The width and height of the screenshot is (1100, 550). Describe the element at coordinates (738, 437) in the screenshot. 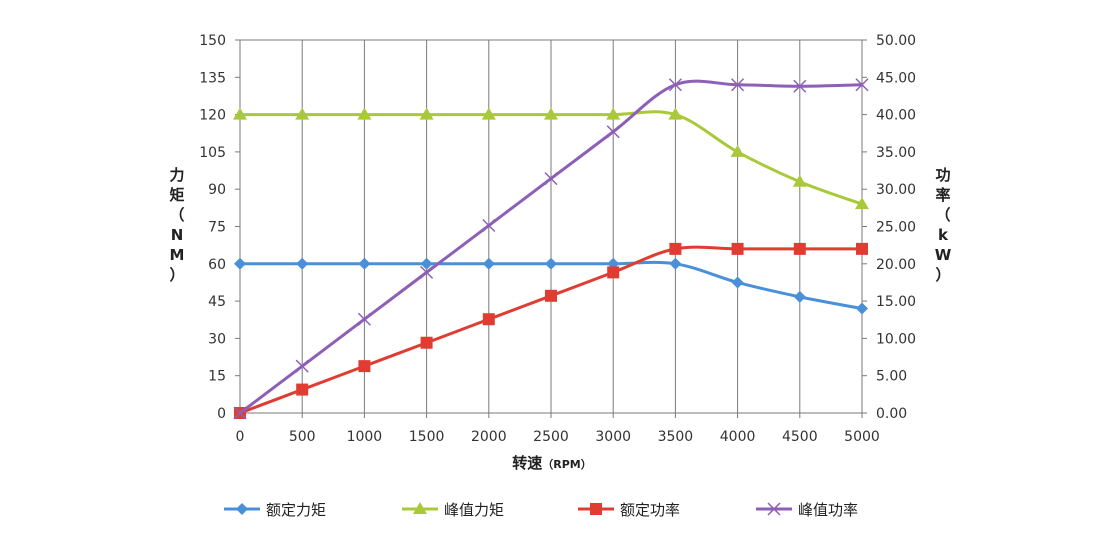

I see `x-tick-label: 4000` at that location.